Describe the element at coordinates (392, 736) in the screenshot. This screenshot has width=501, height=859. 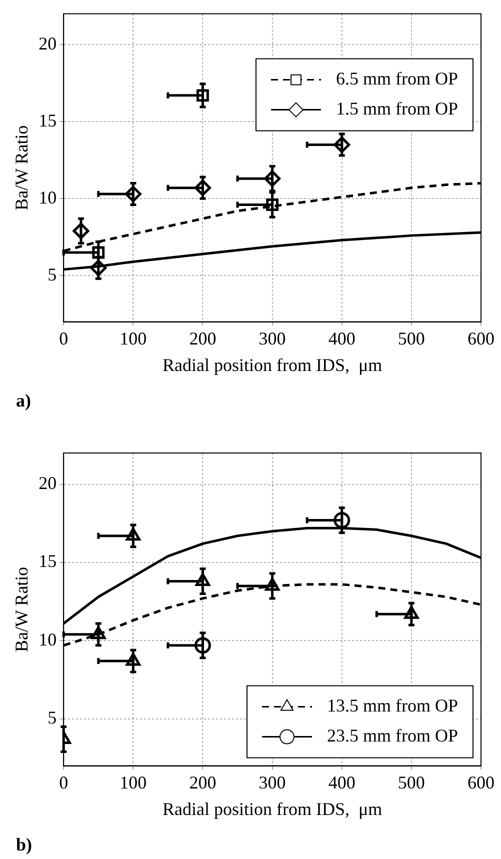
I see `legend-label: 23.5 mm from OP` at that location.